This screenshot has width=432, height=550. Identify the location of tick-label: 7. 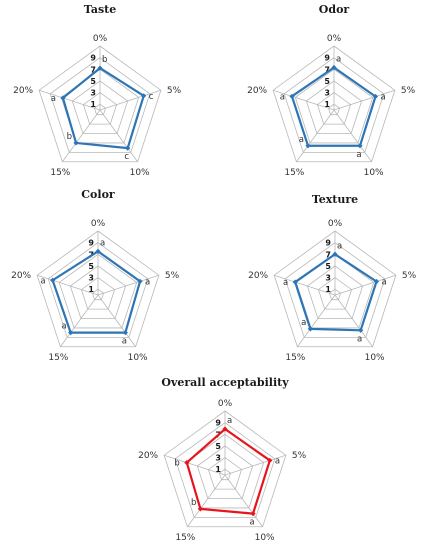
(93, 69).